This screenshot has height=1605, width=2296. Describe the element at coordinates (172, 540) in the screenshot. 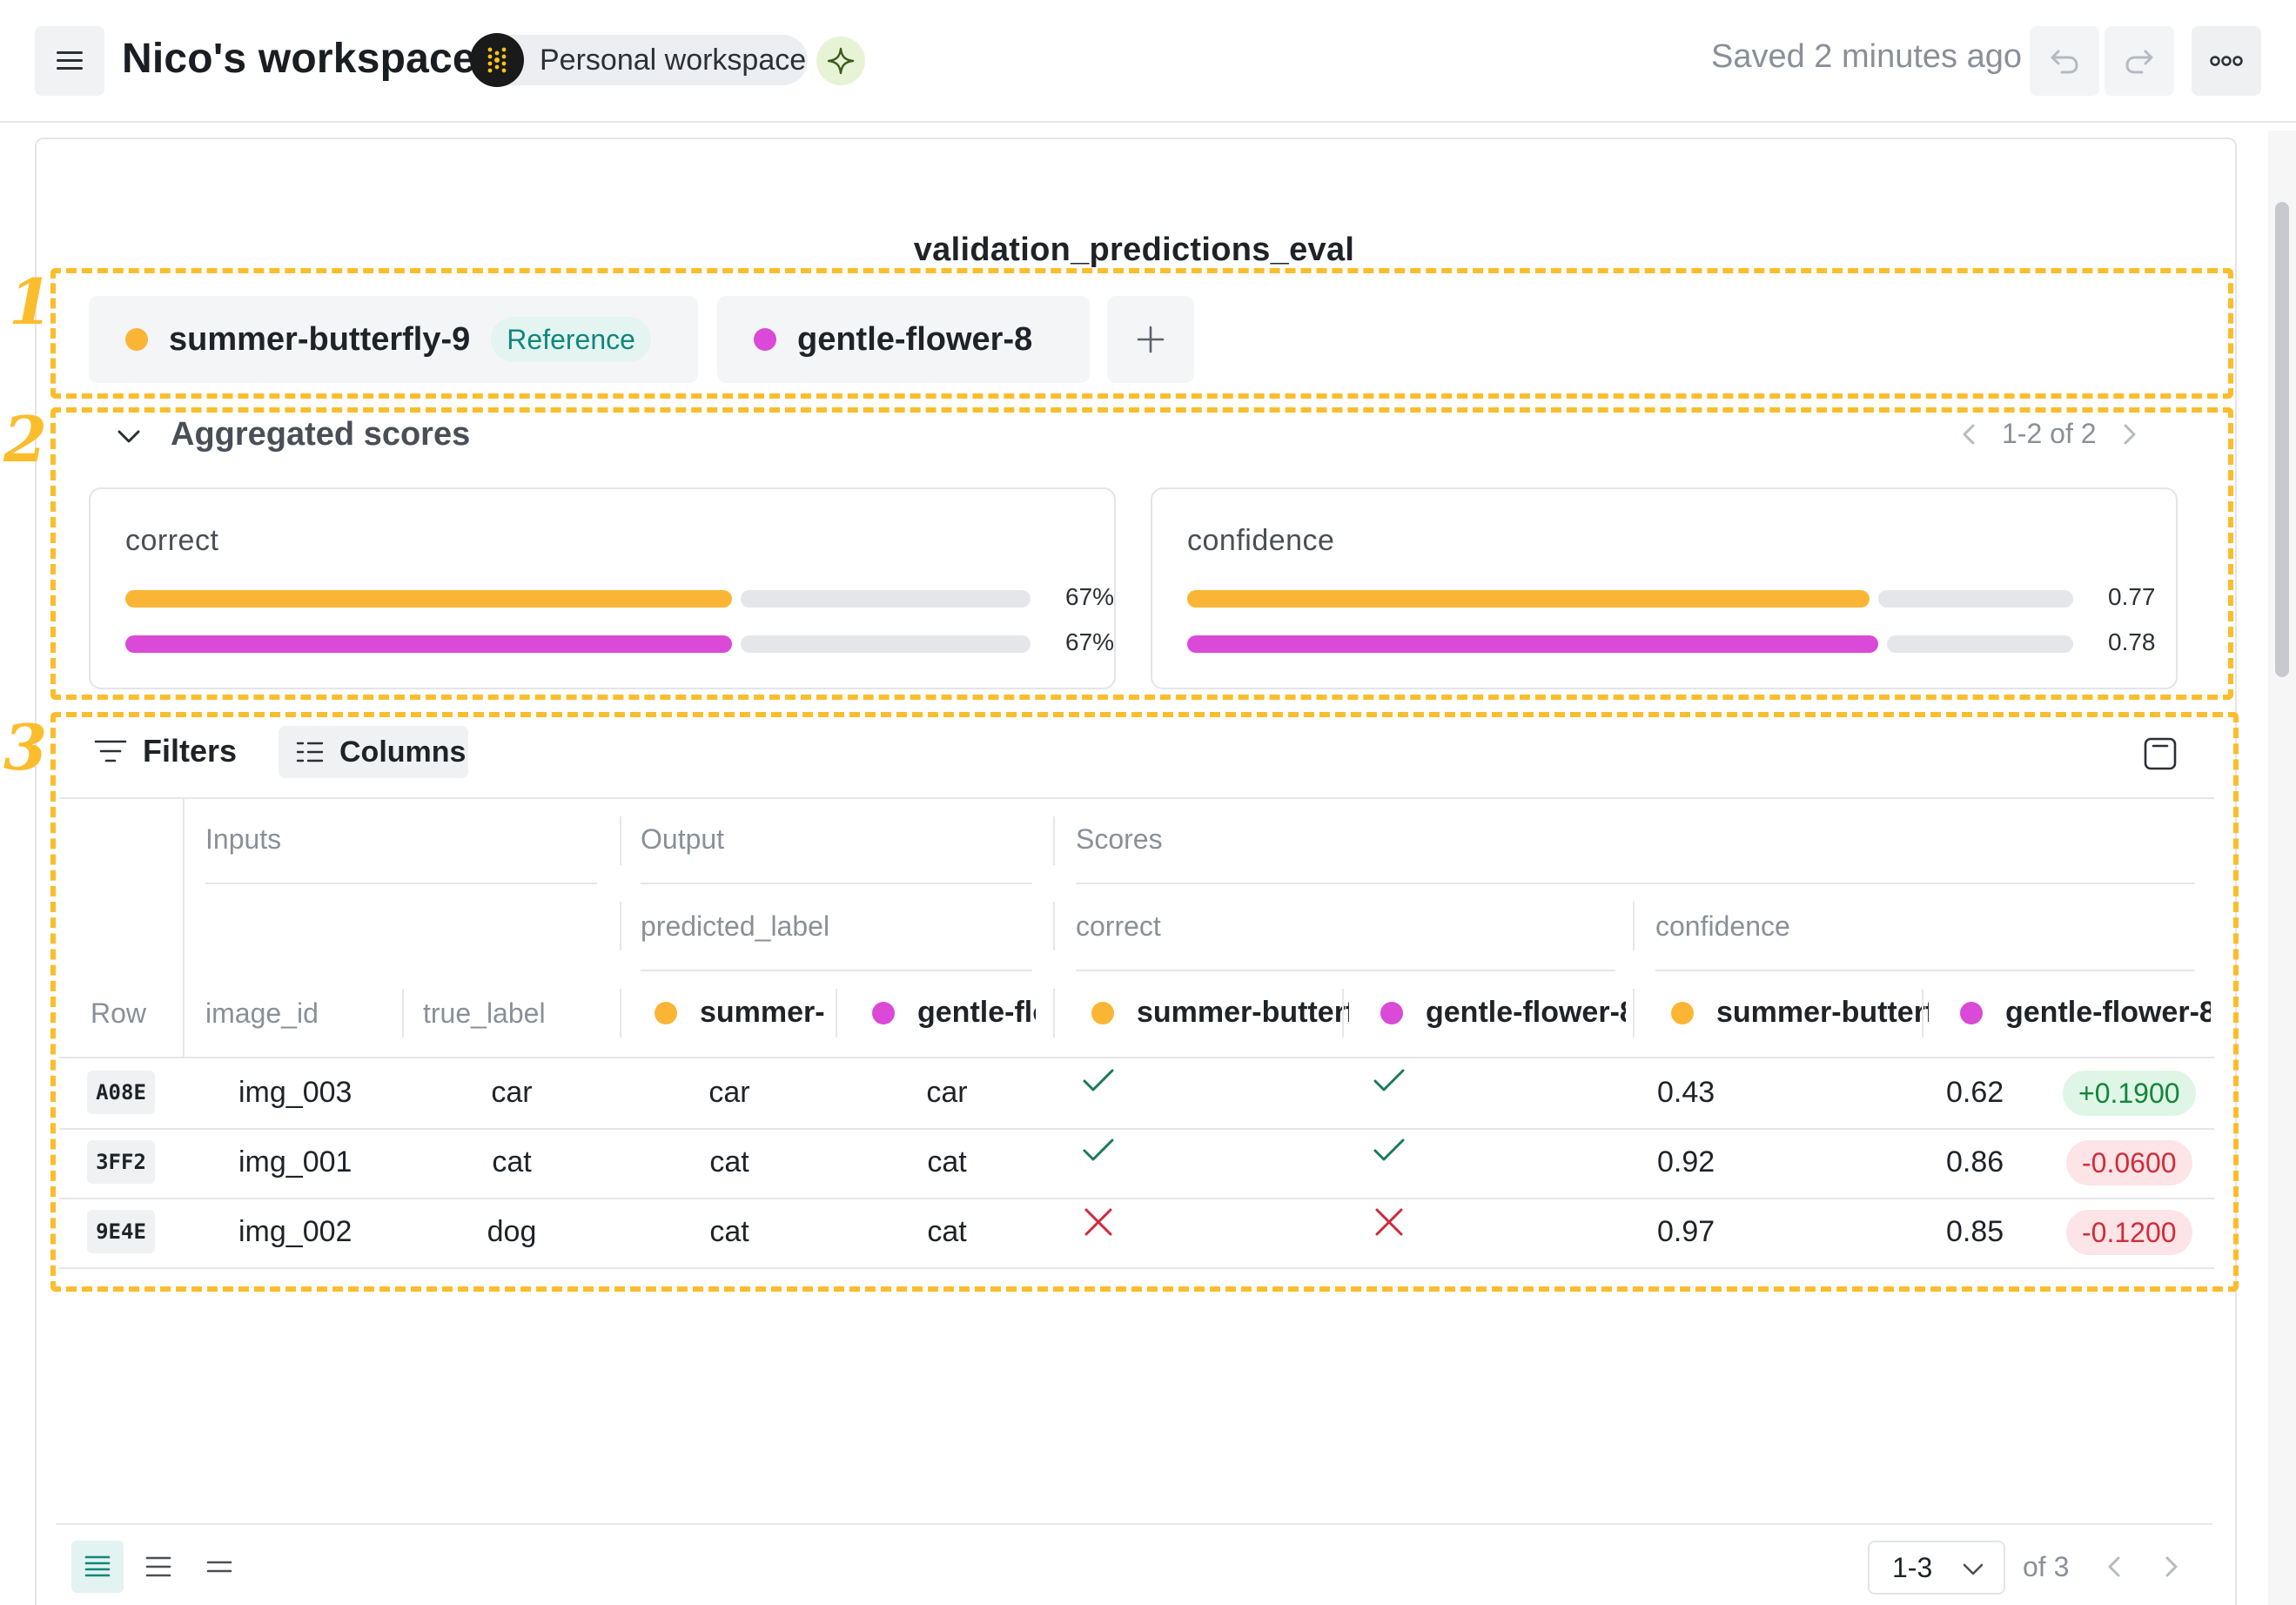

I see `score-card-label: correct` at that location.